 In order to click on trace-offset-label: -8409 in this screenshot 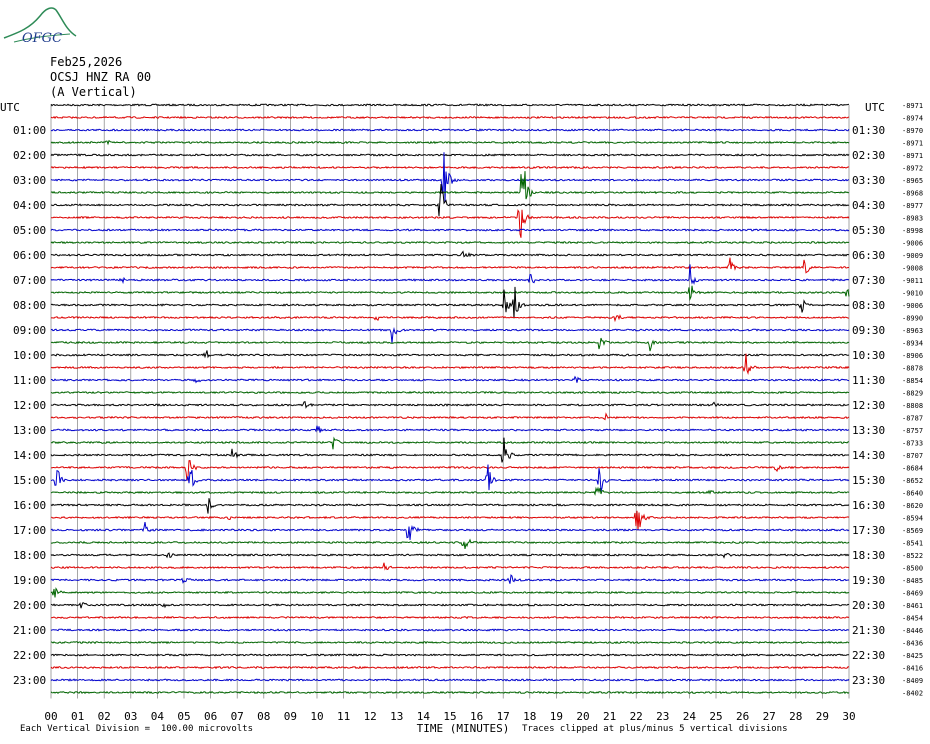, I will do `click(912, 681)`.